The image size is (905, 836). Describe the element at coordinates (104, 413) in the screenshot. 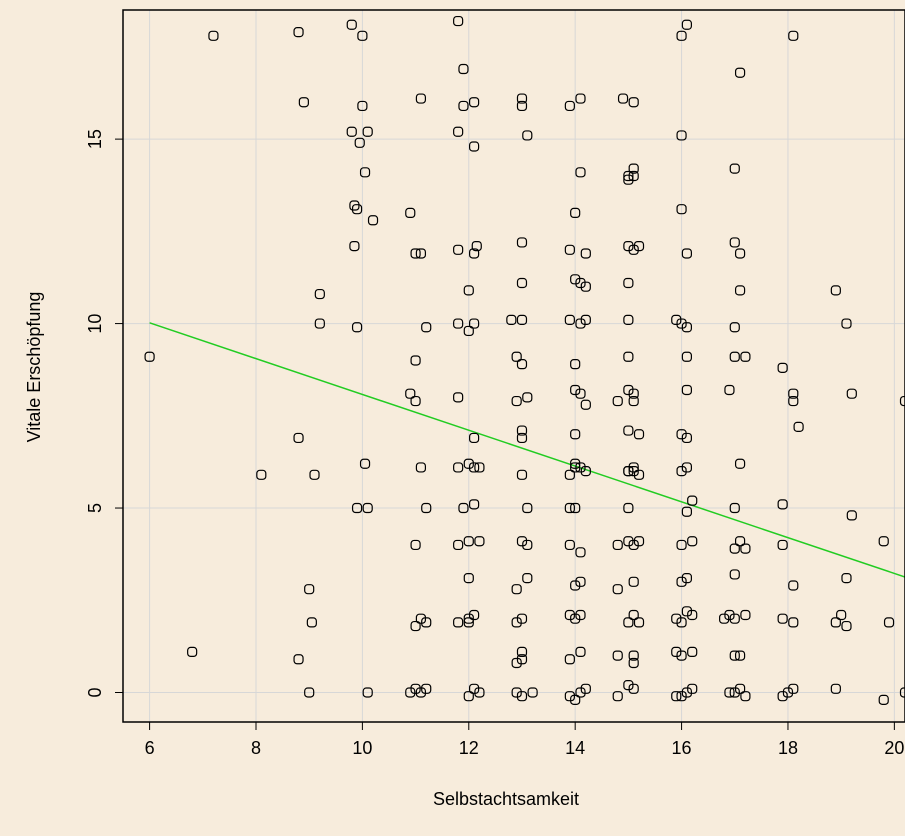

I see `y-axis: 0 5 10 15` at that location.